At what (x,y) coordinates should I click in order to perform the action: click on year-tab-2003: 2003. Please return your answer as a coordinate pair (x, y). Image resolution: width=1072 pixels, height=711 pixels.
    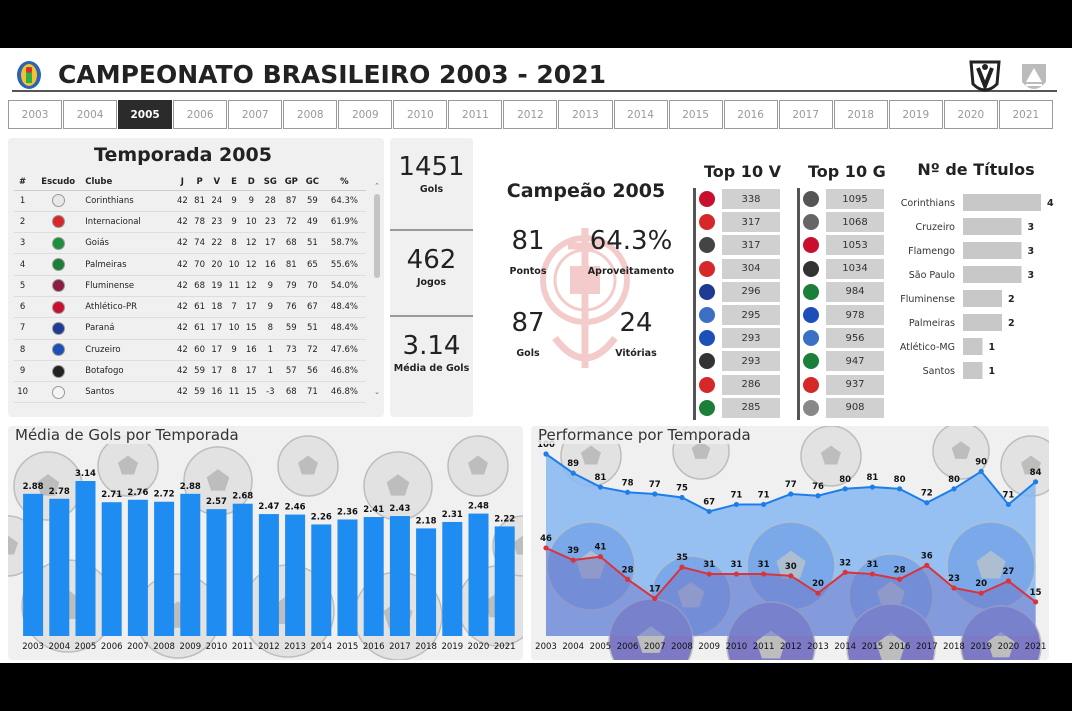
    Looking at the image, I should click on (35, 114).